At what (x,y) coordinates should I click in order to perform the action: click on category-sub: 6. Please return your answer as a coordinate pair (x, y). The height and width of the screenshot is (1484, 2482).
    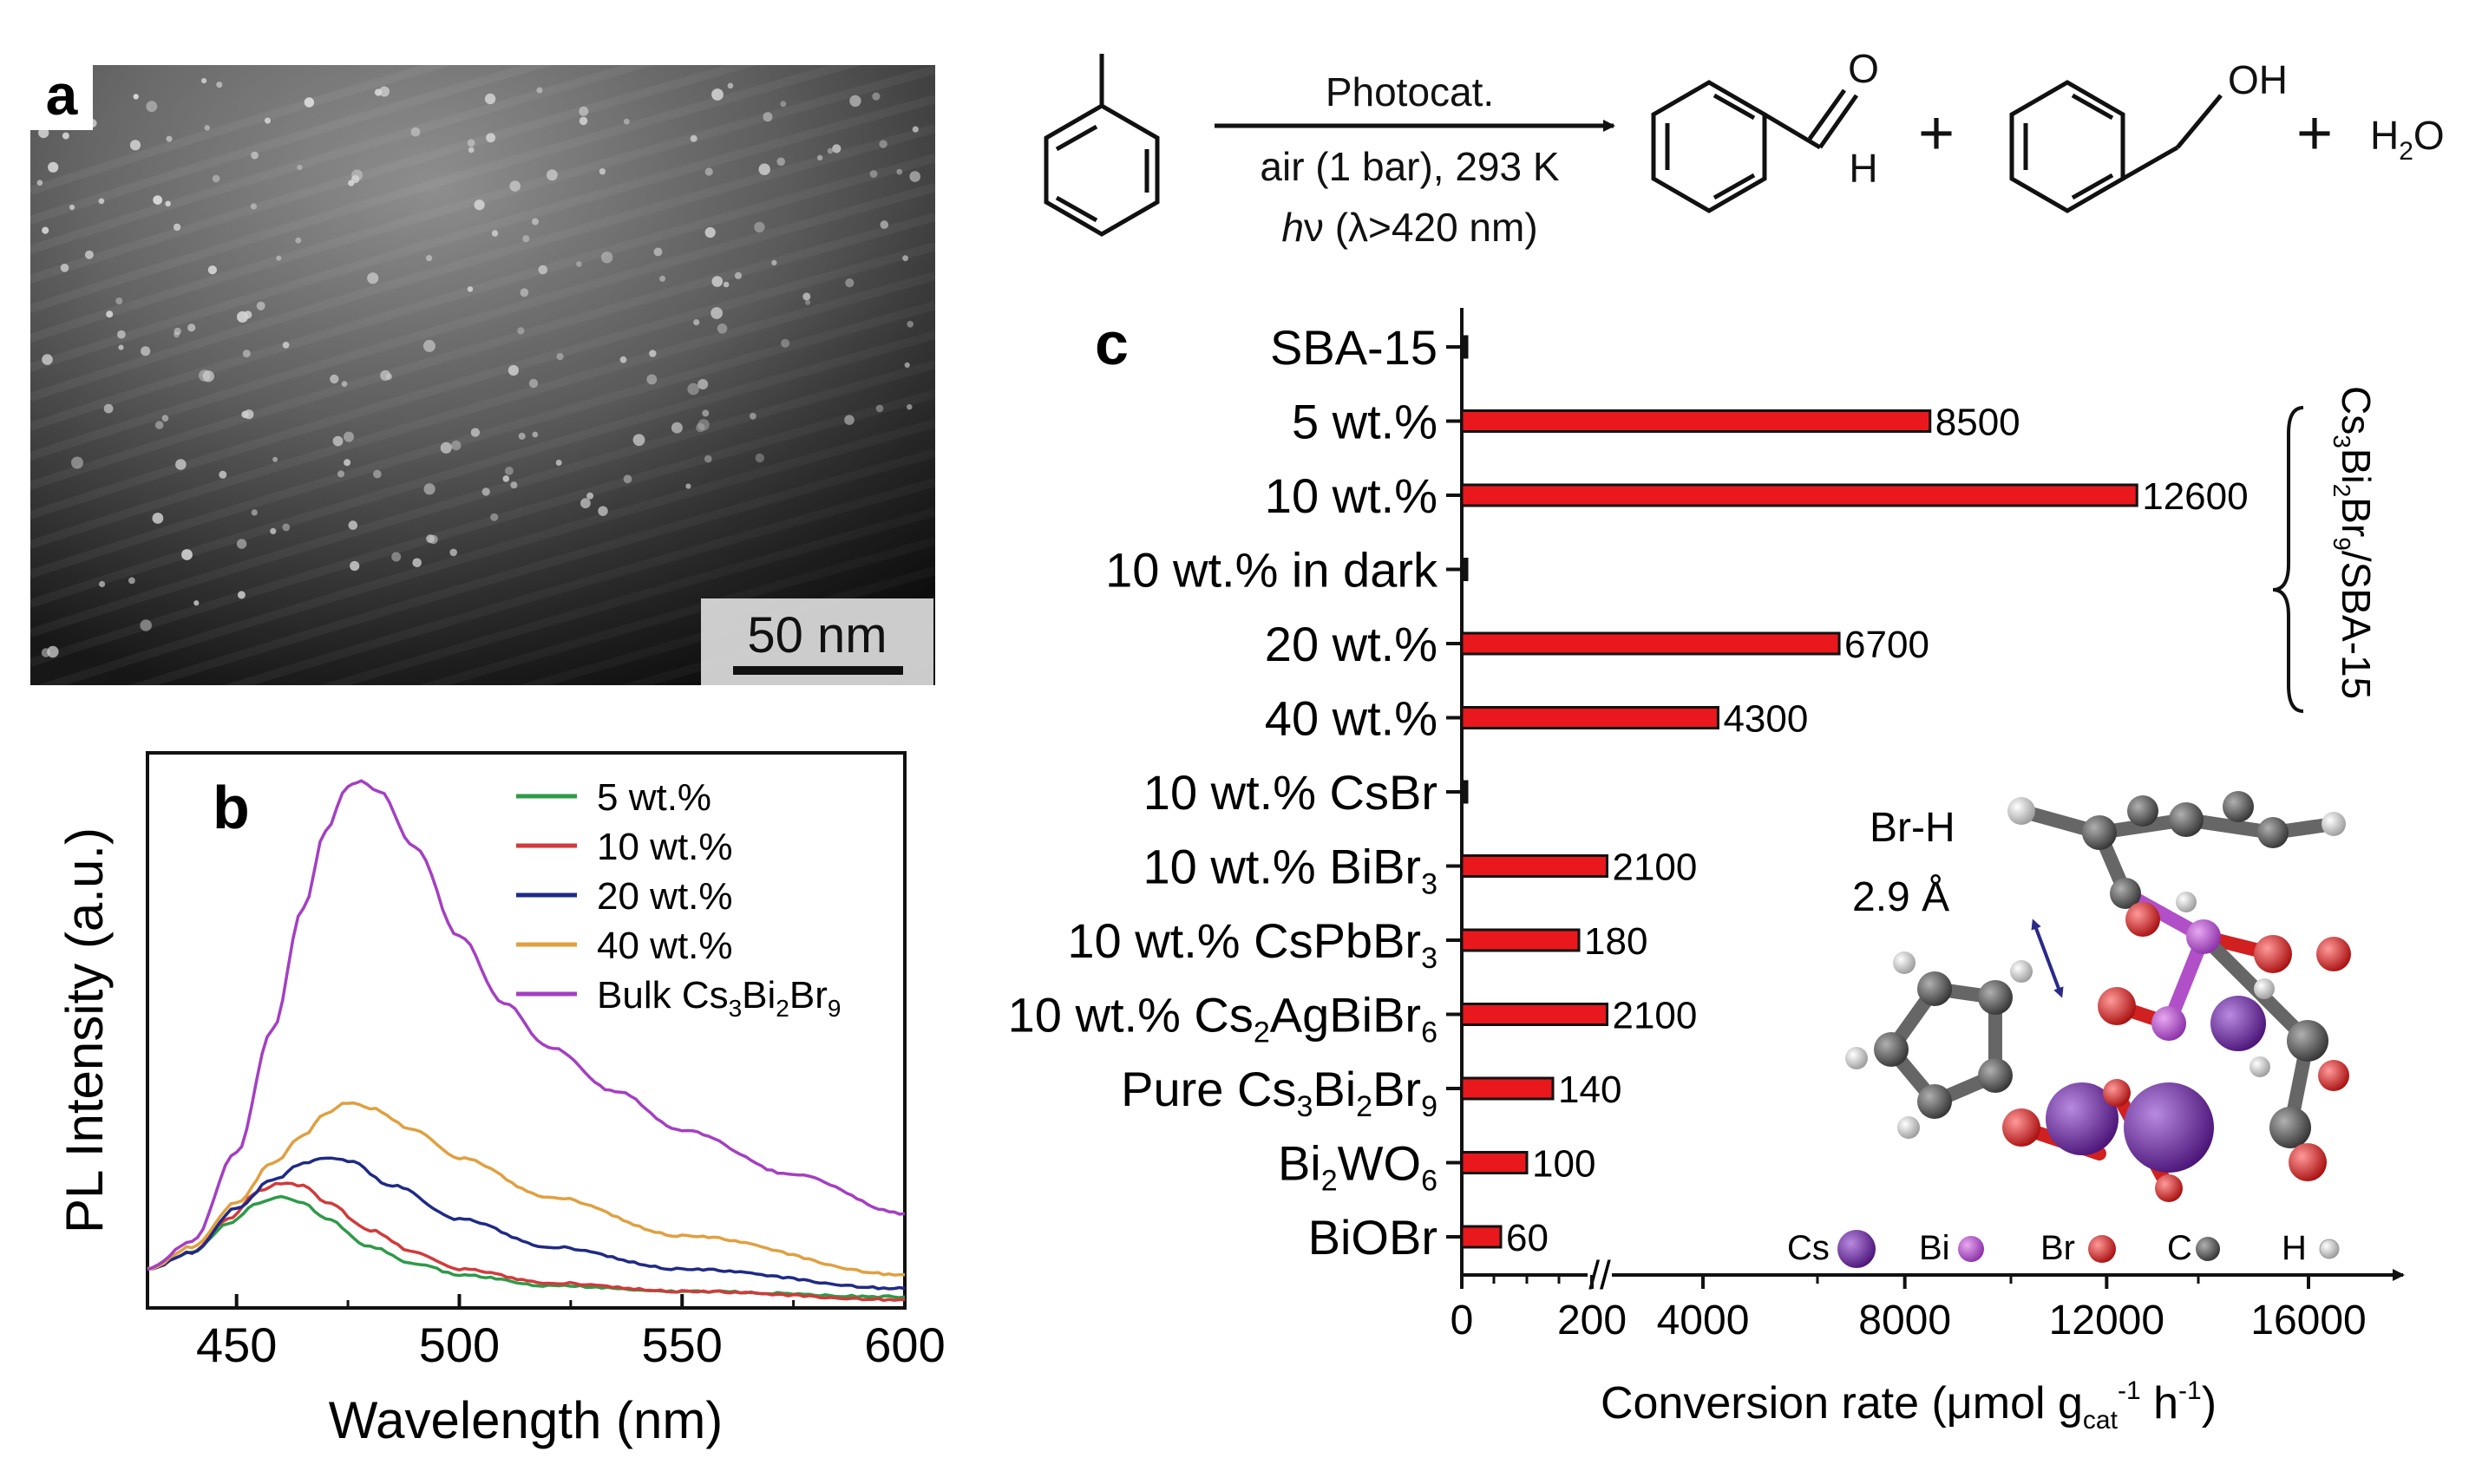
    Looking at the image, I should click on (1429, 1033).